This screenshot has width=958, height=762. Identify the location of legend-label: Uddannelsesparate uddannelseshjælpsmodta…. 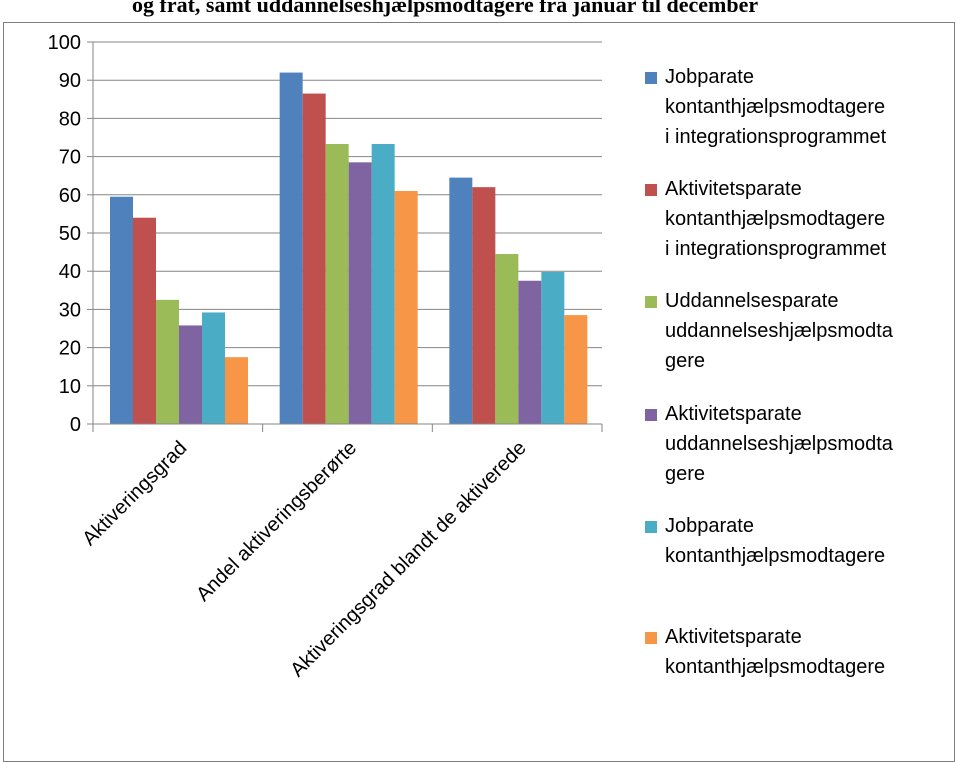
(779, 331).